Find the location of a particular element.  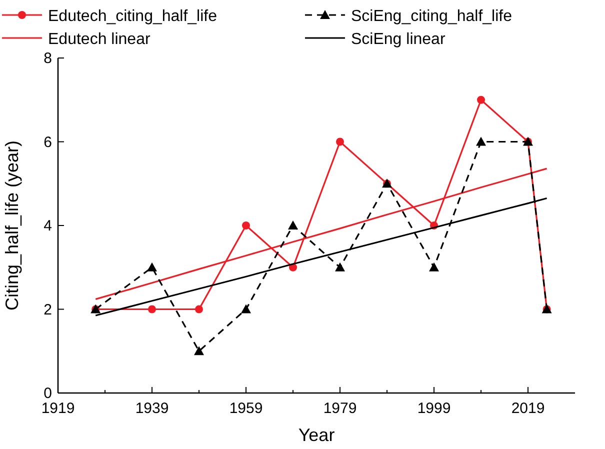

x-tick-label: 1999 is located at coordinates (434, 408).